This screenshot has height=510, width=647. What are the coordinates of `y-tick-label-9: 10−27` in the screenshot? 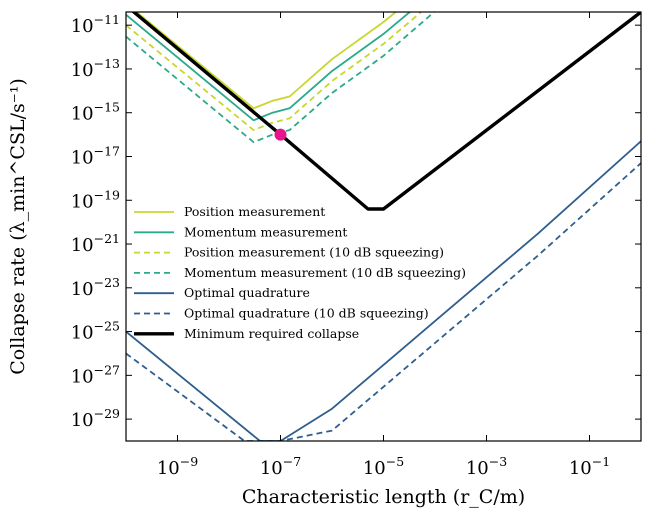 It's located at (95, 374).